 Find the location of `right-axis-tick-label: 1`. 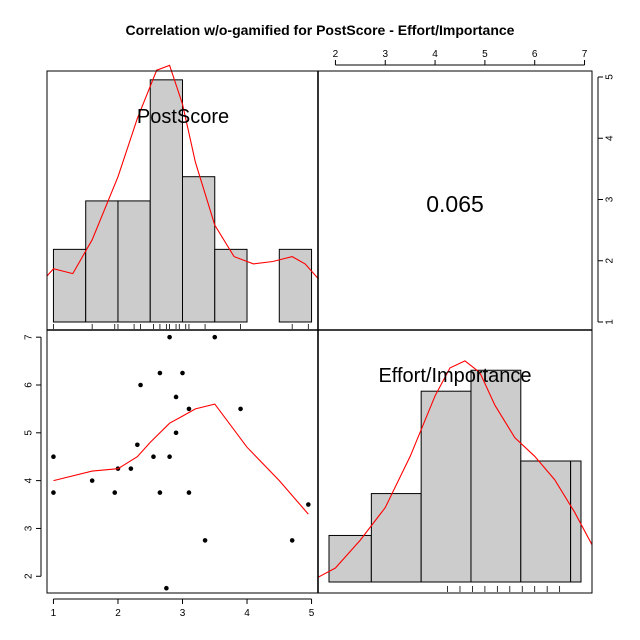

right-axis-tick-label: 1 is located at coordinates (610, 322).